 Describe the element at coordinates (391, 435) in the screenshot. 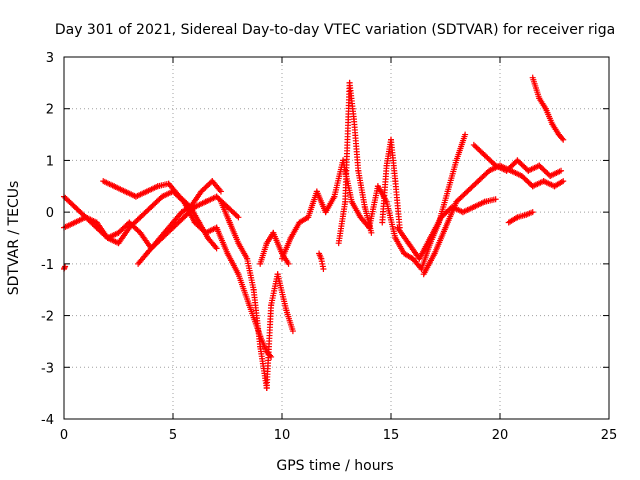

I see `x-tick-label: 15` at that location.